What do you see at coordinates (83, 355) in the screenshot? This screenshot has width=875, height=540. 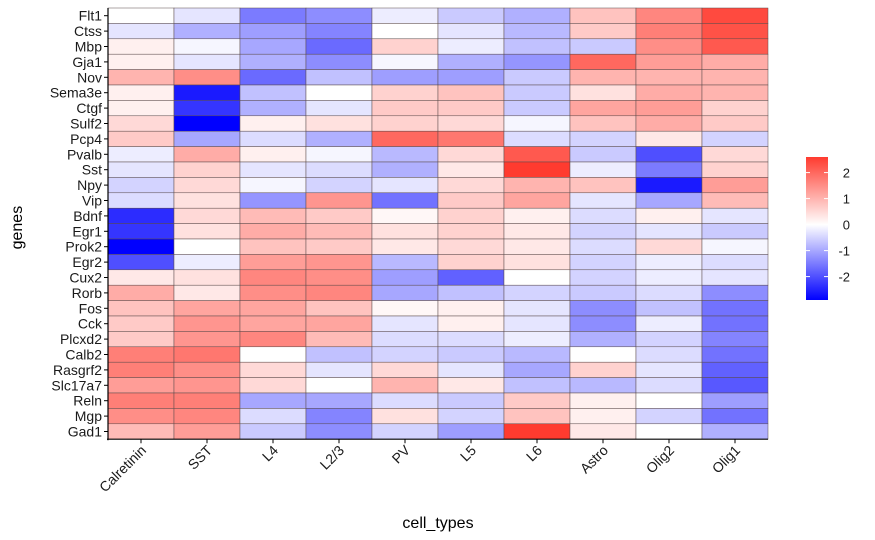 I see `y-tick-label: Calb2` at bounding box center [83, 355].